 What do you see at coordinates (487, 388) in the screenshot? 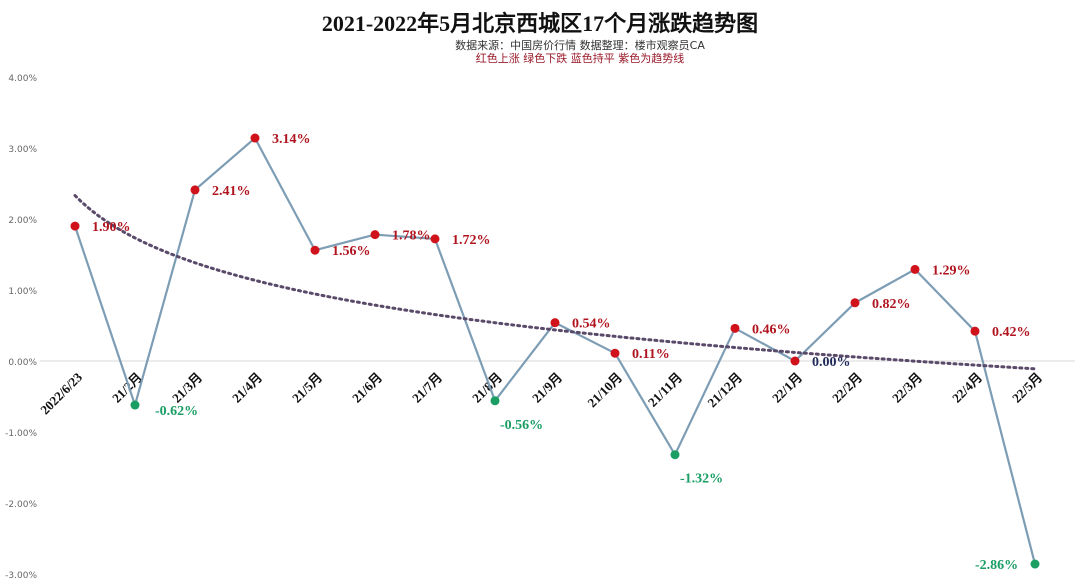
I see `x-tick-label: 21/8月` at bounding box center [487, 388].